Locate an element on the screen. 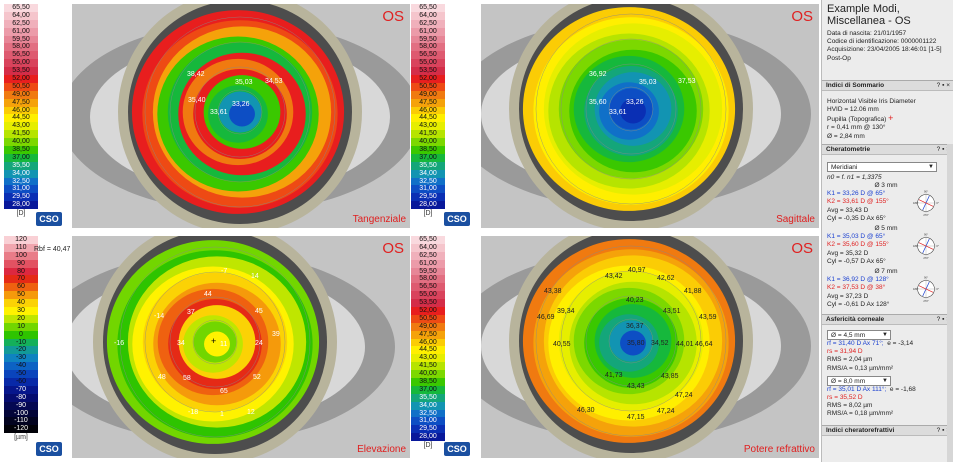 Image resolution: width=953 pixels, height=462 pixels. scale-step: 28,00 is located at coordinates (21, 205).